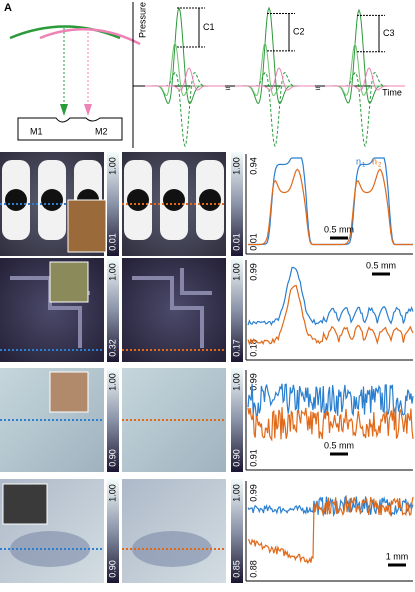  Describe the element at coordinates (253, 348) in the screenshot. I see `plot-tick: 0.18` at that location.